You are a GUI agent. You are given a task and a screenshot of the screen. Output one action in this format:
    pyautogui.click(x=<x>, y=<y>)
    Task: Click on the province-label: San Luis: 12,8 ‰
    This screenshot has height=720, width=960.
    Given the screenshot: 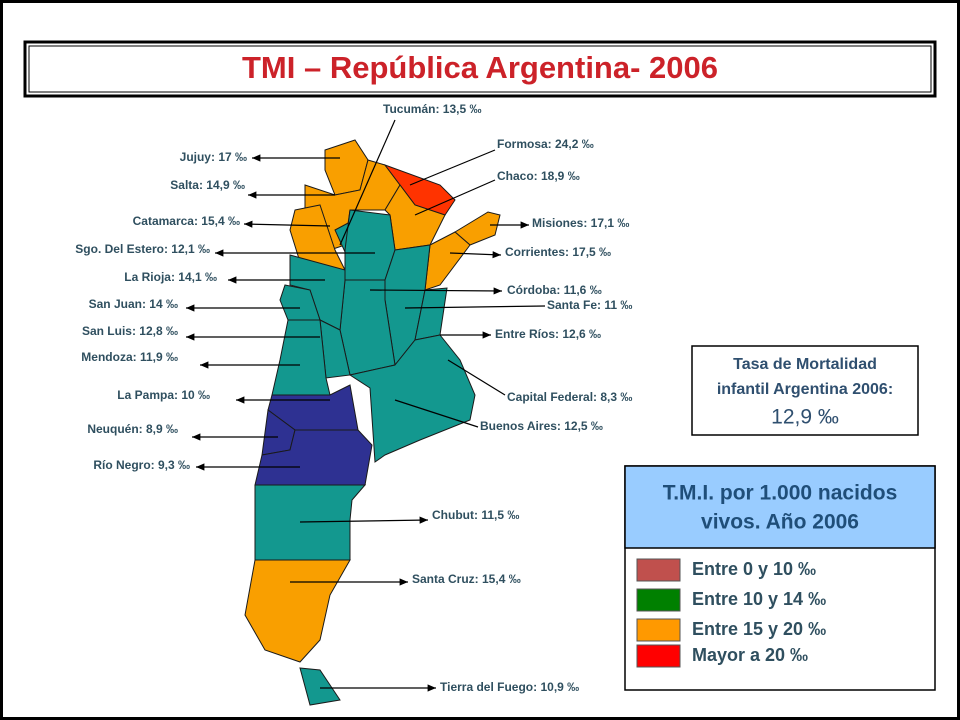 What is the action you would take?
    pyautogui.click(x=130, y=331)
    